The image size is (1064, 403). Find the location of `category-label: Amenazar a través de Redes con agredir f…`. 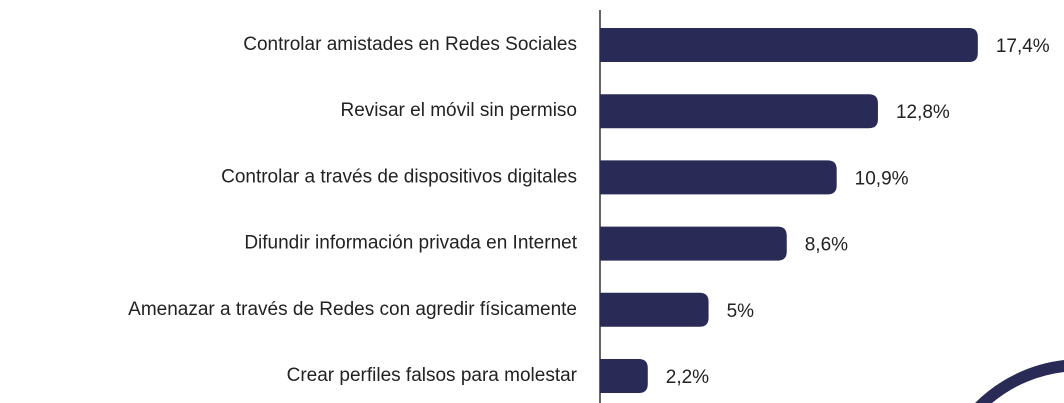

category-label: Amenazar a través de Redes con agredir f… is located at coordinates (352, 309).